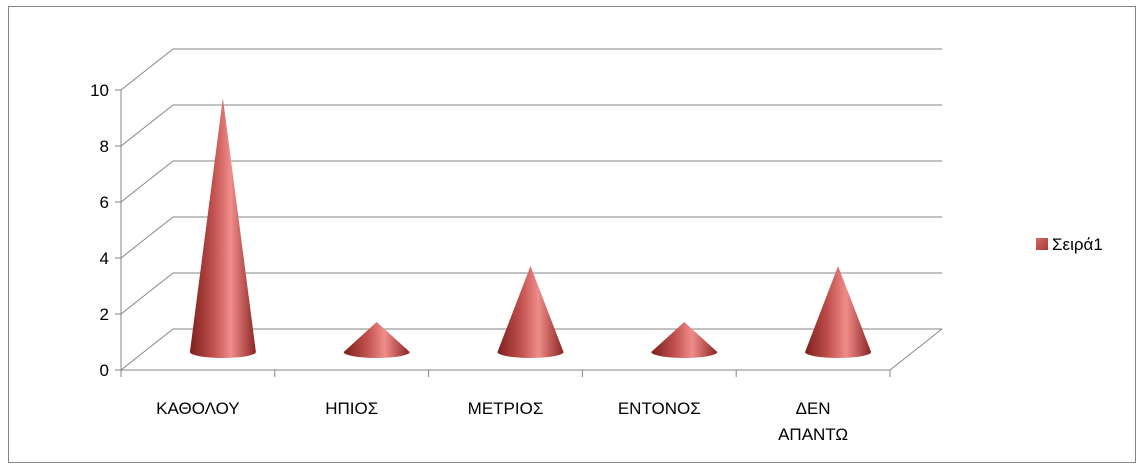 The image size is (1144, 468). What do you see at coordinates (104, 370) in the screenshot?
I see `y-tick-label: 0` at bounding box center [104, 370].